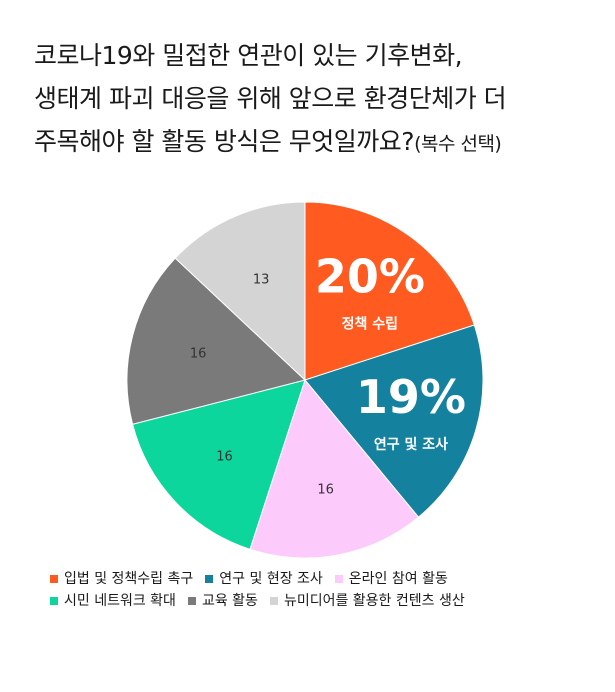 The image size is (615, 692). What do you see at coordinates (248, 55) in the screenshot?
I see `title-line-1: 코로나19와 밀접한 연관이 있는 기후변화,` at bounding box center [248, 55].